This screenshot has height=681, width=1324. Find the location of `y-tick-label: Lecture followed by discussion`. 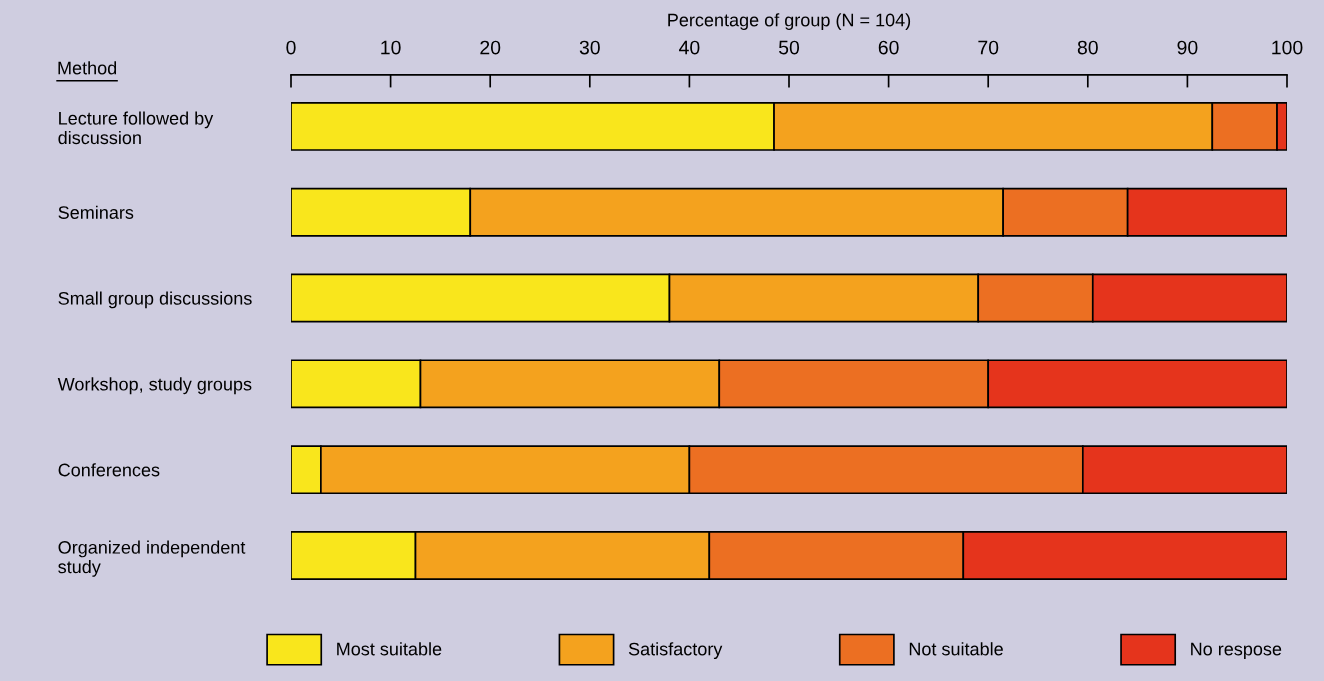

y-tick-label: Lecture followed by discussion is located at coordinates (136, 128).